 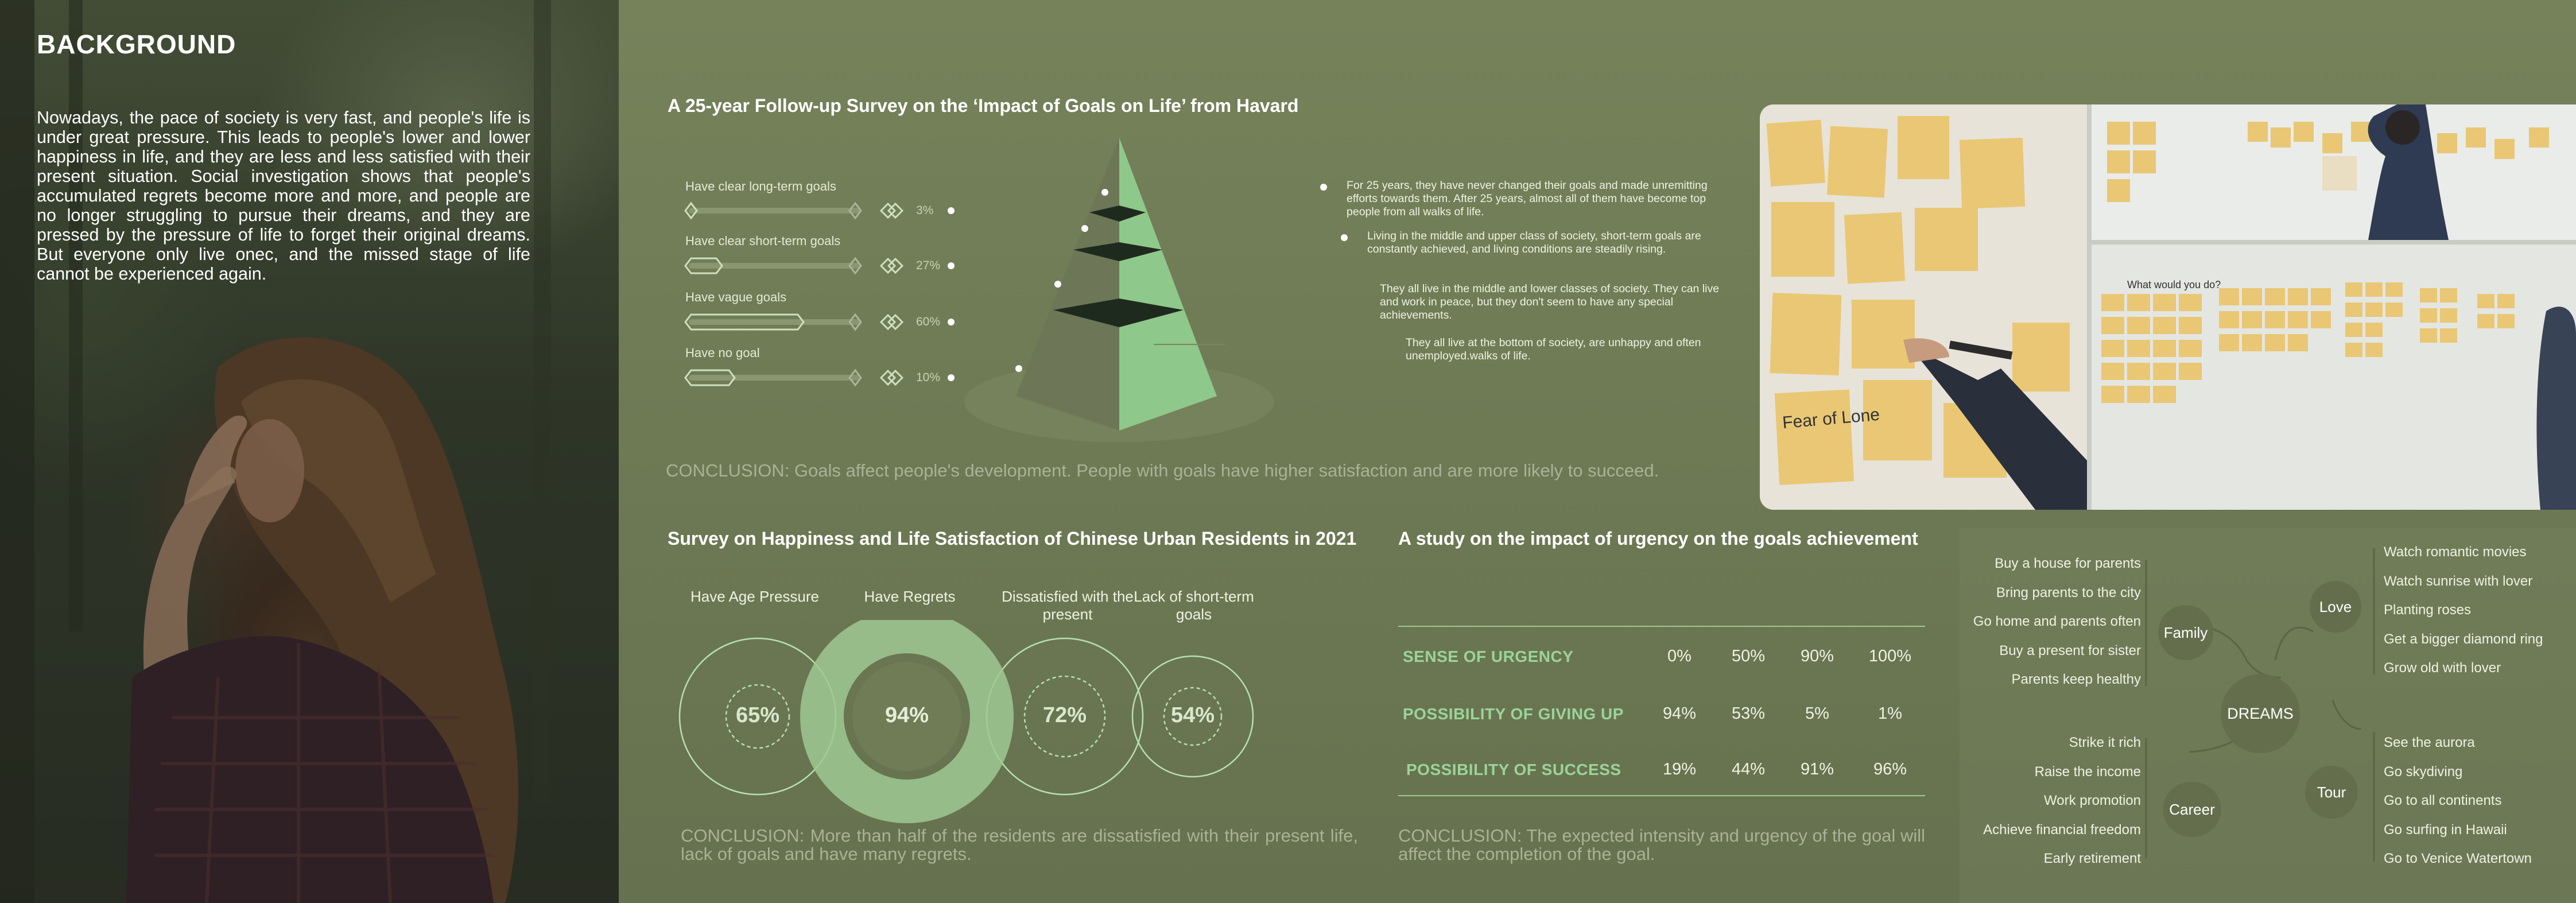 What do you see at coordinates (1748, 713) in the screenshot?
I see `cell: 53%` at bounding box center [1748, 713].